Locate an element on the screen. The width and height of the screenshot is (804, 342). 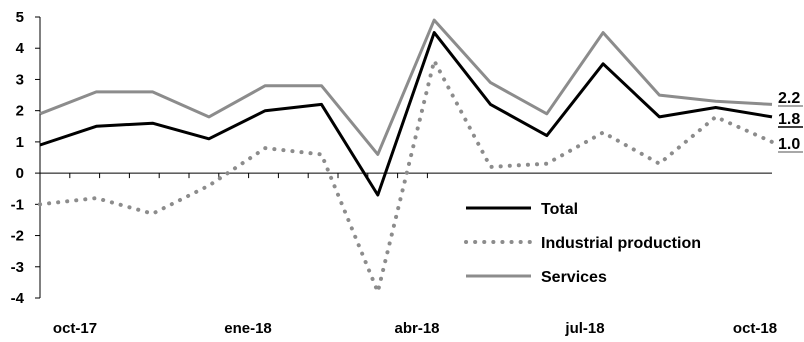
y-tick-label: 3 is located at coordinates (20, 79).